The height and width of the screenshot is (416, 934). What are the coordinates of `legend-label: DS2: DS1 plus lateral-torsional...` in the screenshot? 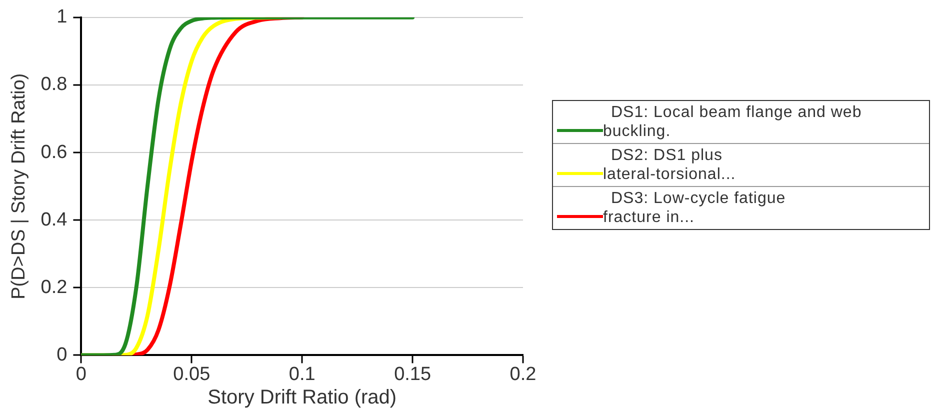 It's located at (669, 165).